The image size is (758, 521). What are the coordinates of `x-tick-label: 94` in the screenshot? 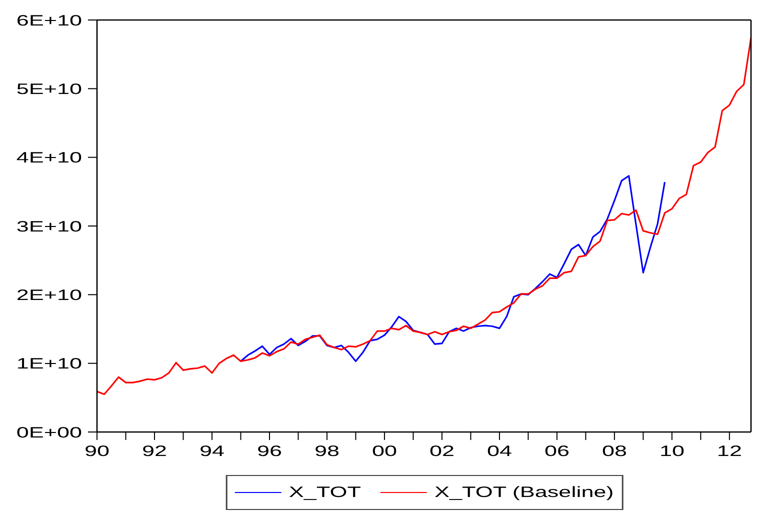 It's located at (212, 452).